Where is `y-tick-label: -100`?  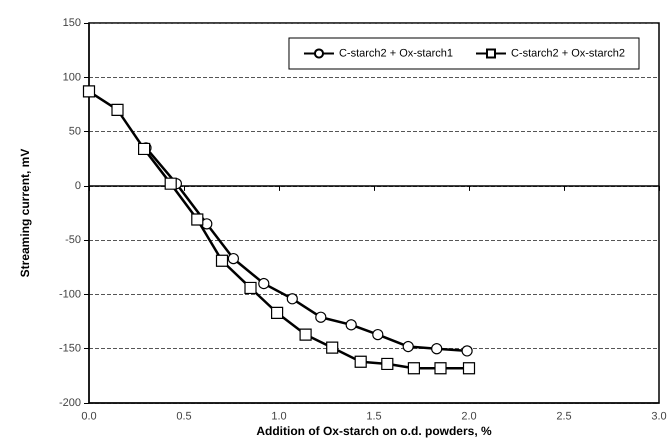
y-tick-label: -100 is located at coordinates (69, 294).